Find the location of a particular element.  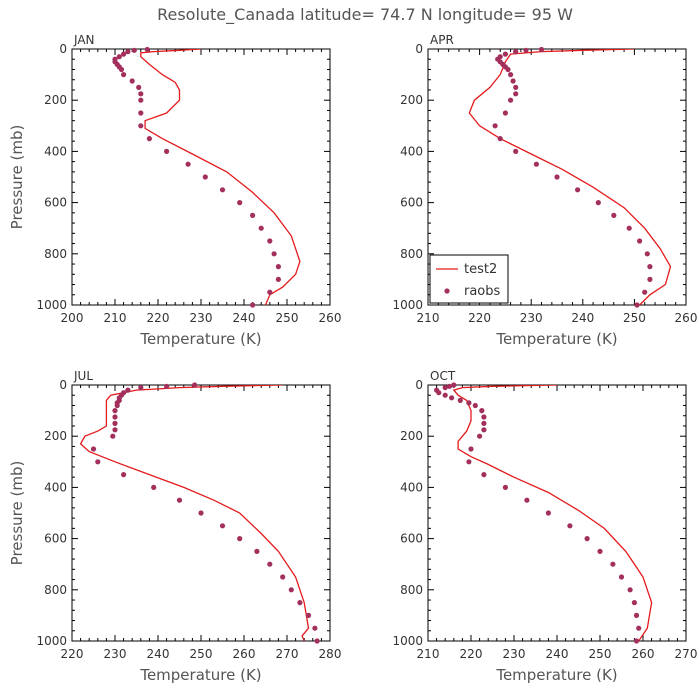

plot-frame is located at coordinates (201, 177).